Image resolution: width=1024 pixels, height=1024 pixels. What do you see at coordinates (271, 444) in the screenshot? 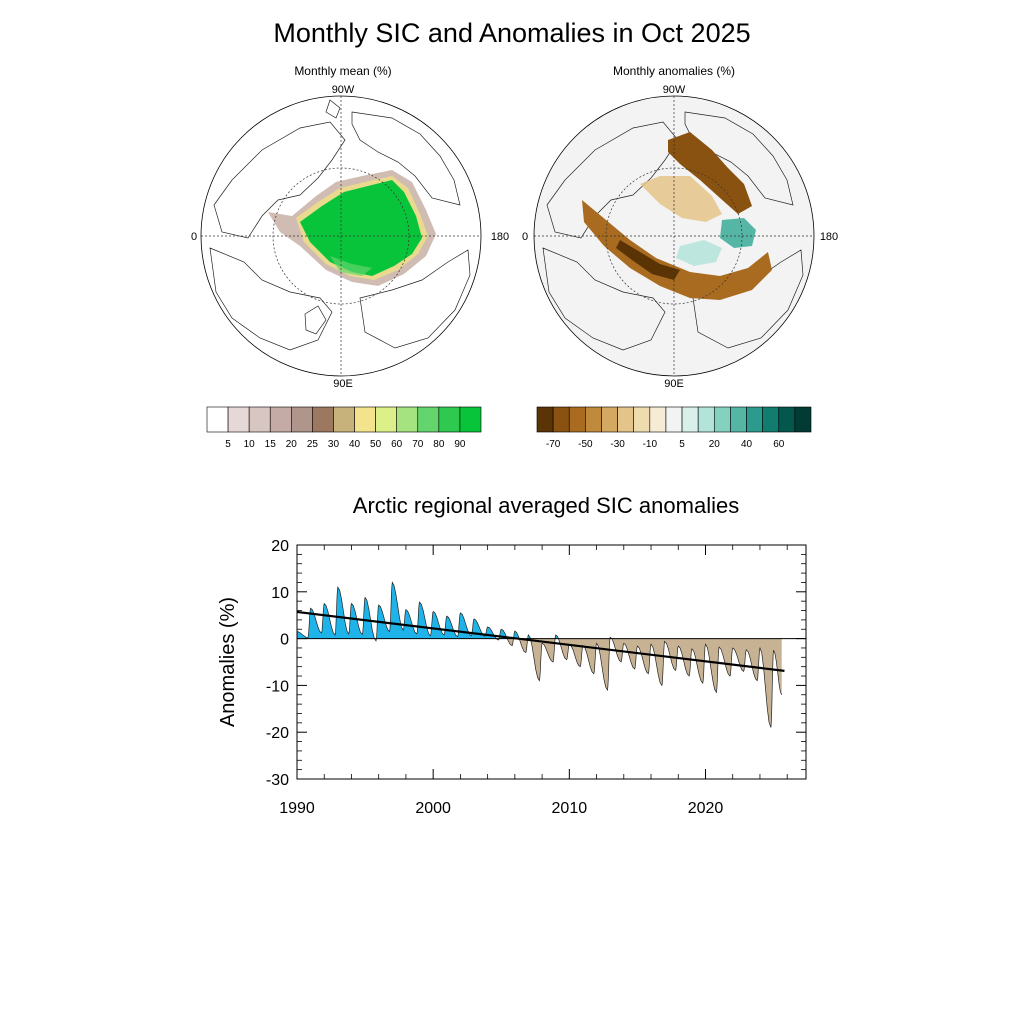
I see `mean-colorbar-tick-label: 15` at bounding box center [271, 444].